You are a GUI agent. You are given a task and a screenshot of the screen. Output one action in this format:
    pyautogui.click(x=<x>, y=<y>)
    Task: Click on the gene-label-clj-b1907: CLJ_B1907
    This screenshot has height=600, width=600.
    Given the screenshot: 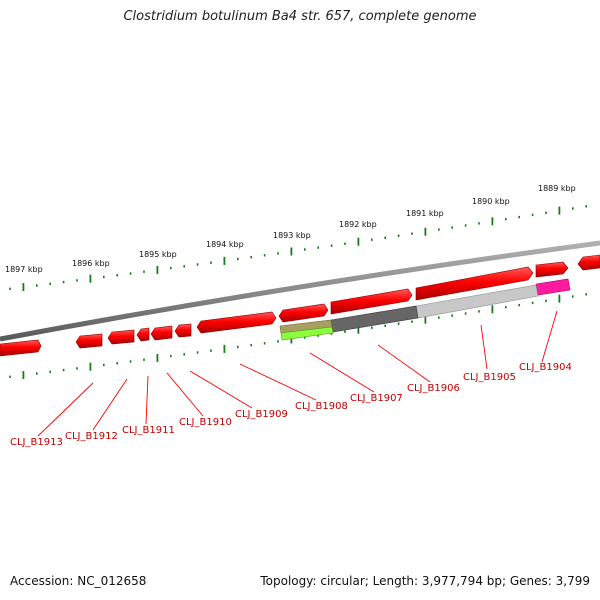 What is the action you would take?
    pyautogui.click(x=376, y=398)
    